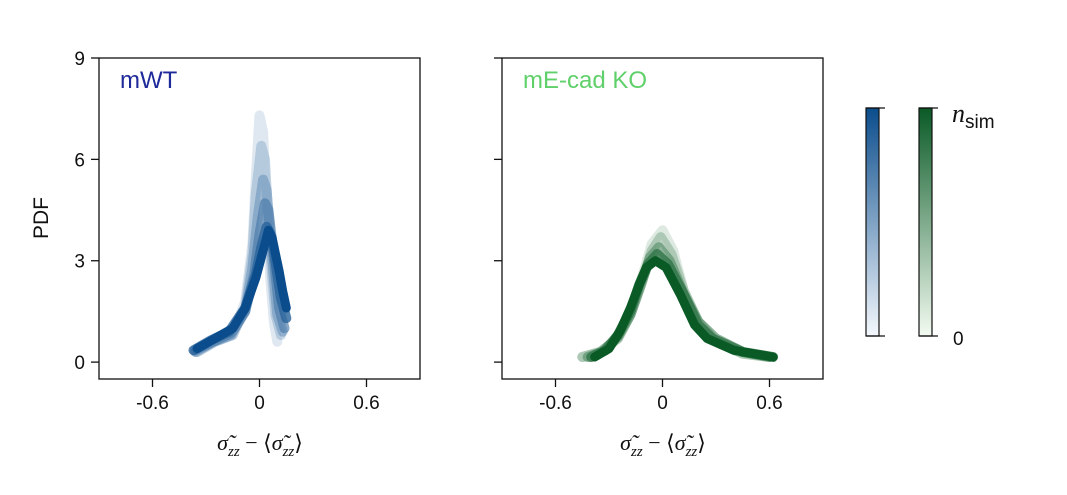 The width and height of the screenshot is (1067, 495). What do you see at coordinates (79, 59) in the screenshot?
I see `y-tick-label: 9` at bounding box center [79, 59].